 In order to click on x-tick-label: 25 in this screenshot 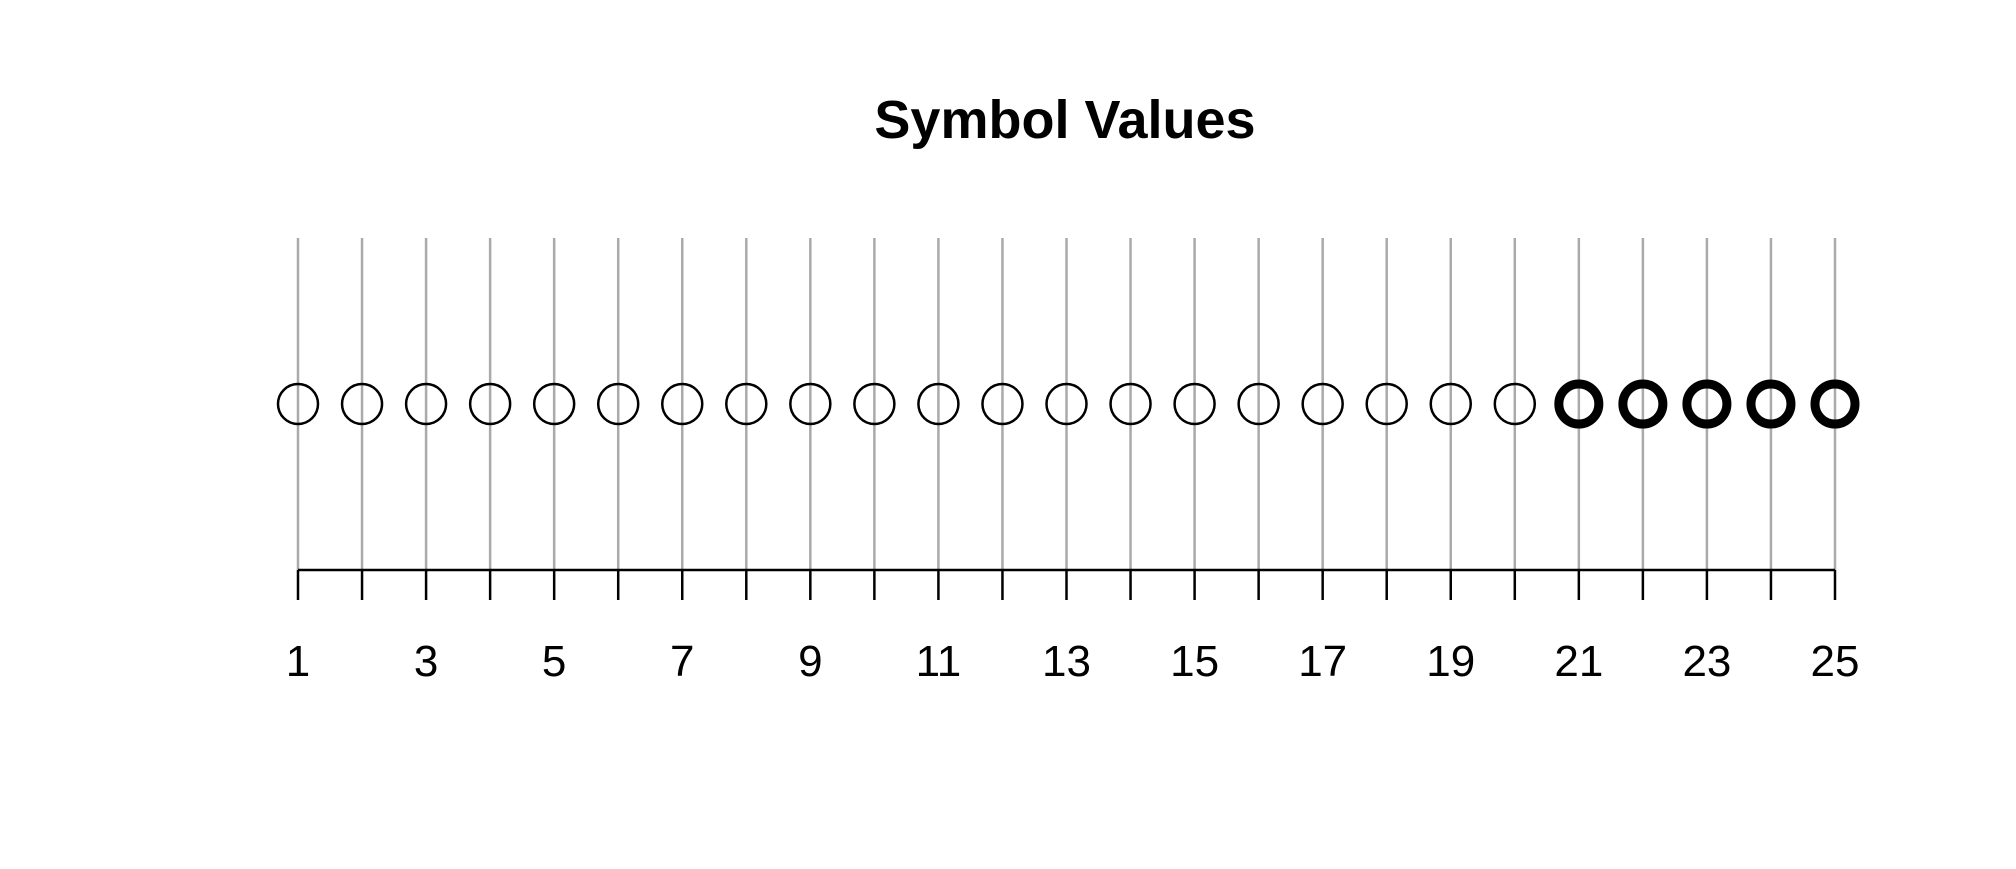, I will do `click(1835, 661)`.